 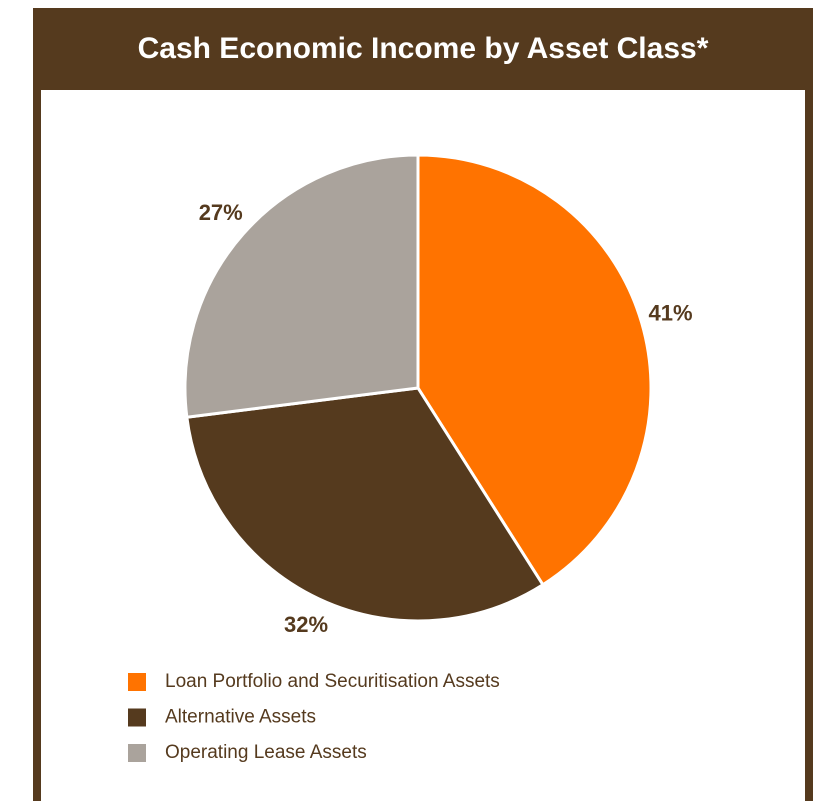 I want to click on legend-label: Loan Portfolio and Securitisation Assets, so click(x=332, y=681).